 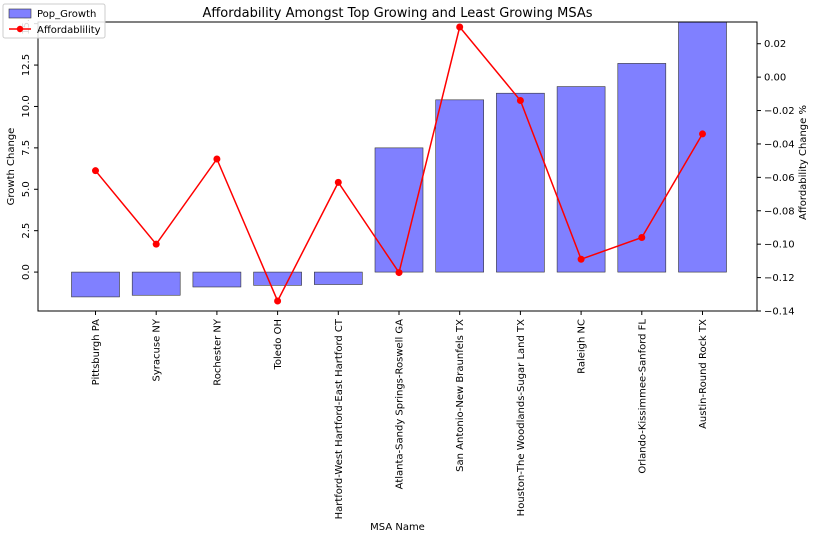 What do you see at coordinates (779, 278) in the screenshot?
I see `y-right-tick-label-7: −0.12` at bounding box center [779, 278].